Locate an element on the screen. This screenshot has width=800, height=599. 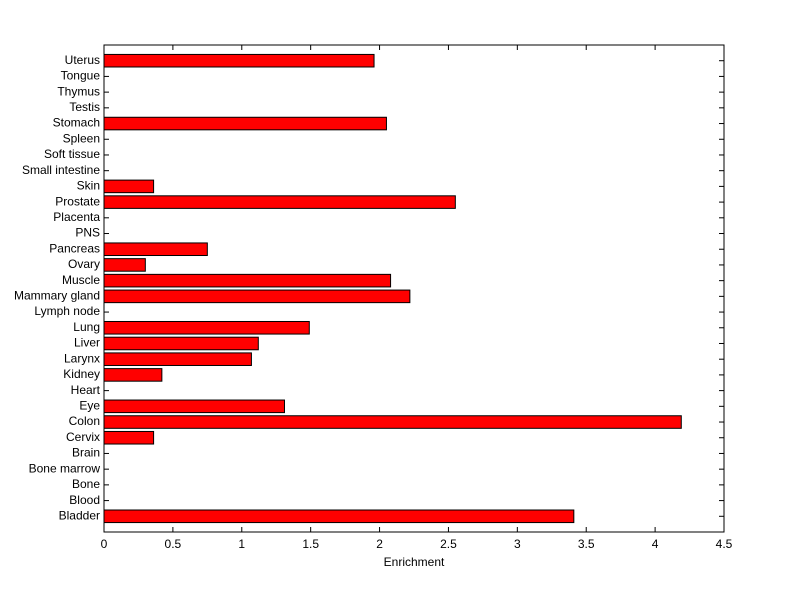
y-tick-label: Thymus is located at coordinates (78, 91).